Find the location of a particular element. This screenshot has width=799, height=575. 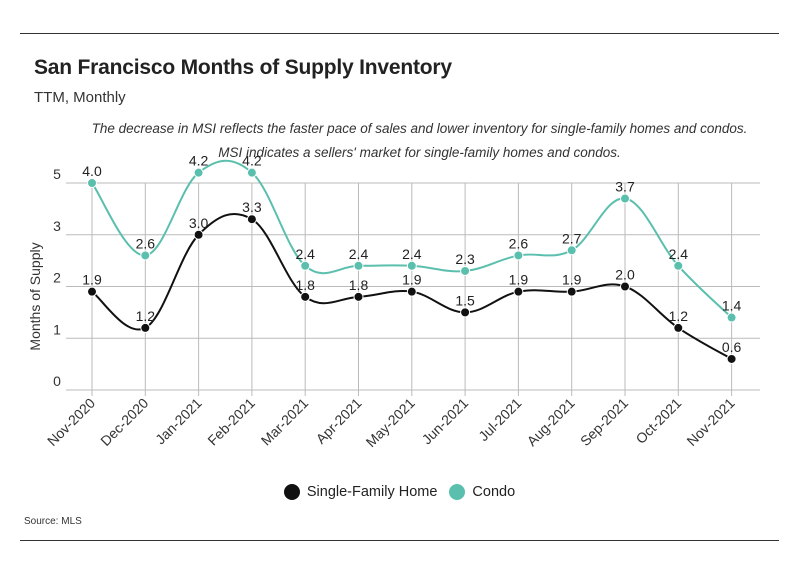

legend-label-single-family: Single-Family Home is located at coordinates (372, 492).